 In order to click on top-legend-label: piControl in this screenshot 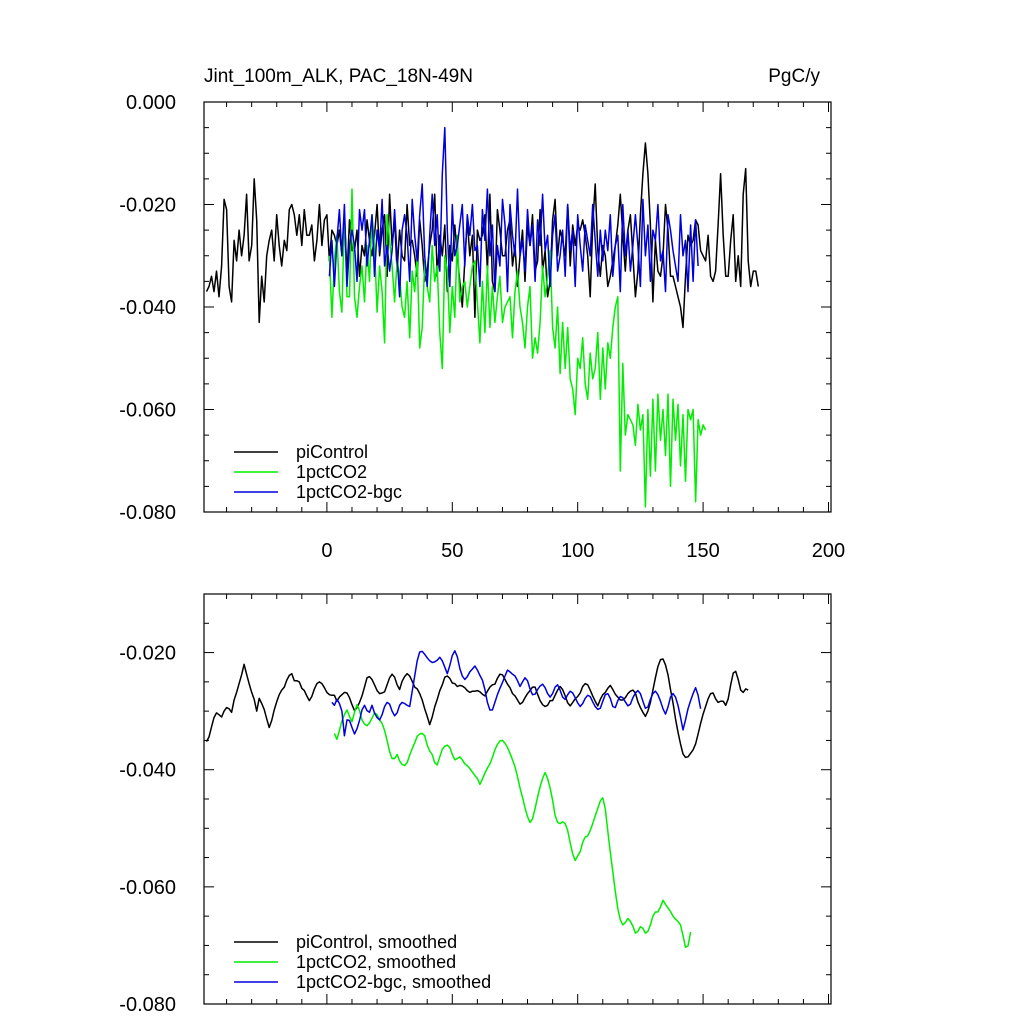, I will do `click(332, 452)`.